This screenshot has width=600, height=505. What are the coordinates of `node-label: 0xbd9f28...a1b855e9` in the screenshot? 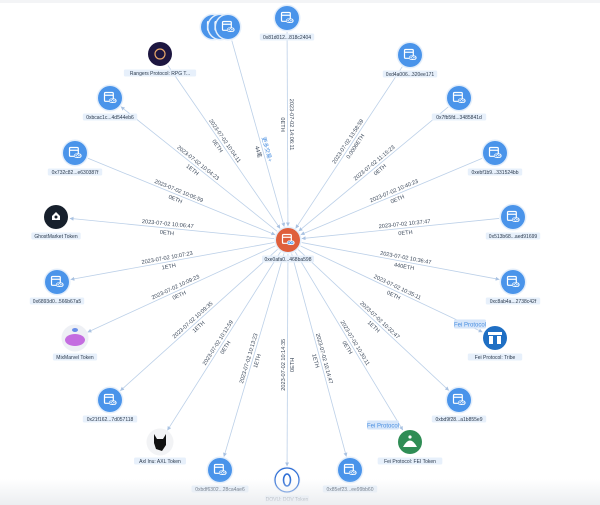 It's located at (459, 420).